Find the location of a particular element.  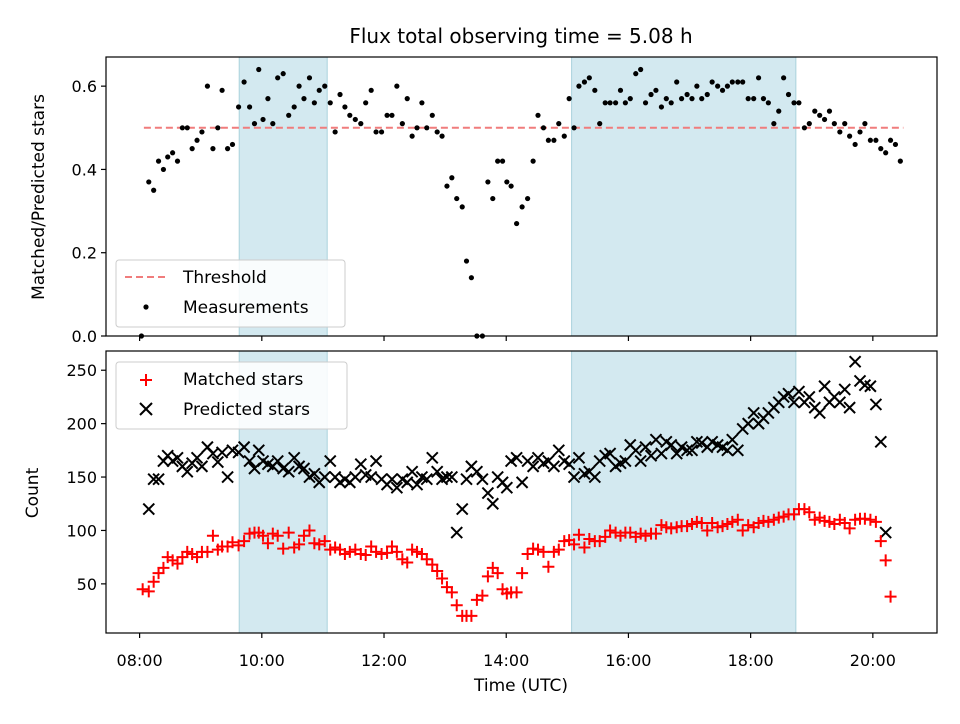

ratio-y-tick-label: 0.0 is located at coordinates (84, 336).